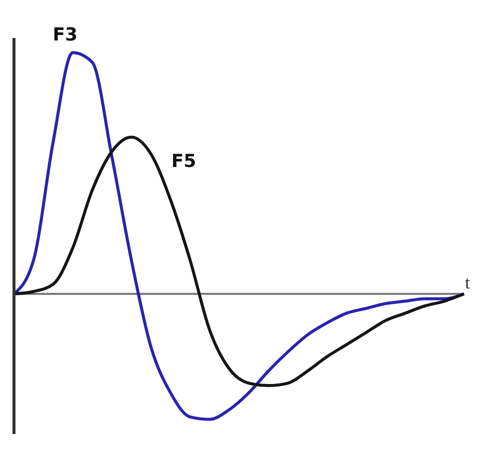 This screenshot has height=459, width=494. What do you see at coordinates (65, 35) in the screenshot?
I see `series-label: F3` at bounding box center [65, 35].